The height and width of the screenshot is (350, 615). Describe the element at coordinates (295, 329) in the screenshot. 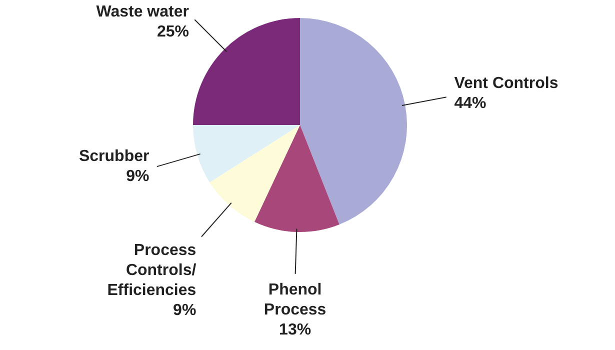

I see `data-label: 13%` at that location.